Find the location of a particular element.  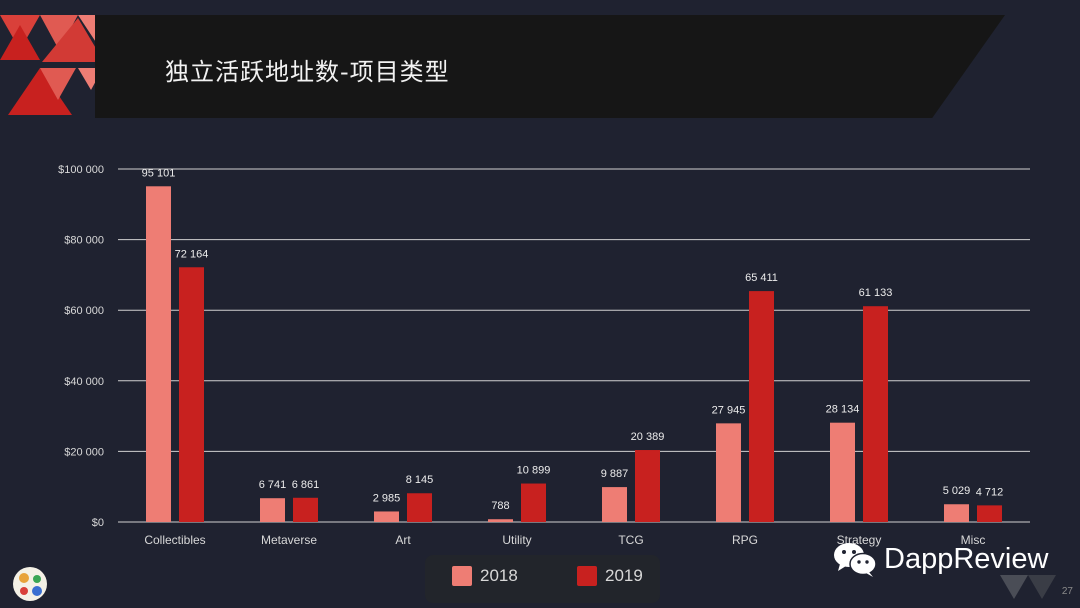

data-label-2019: 20 389 is located at coordinates (648, 437).